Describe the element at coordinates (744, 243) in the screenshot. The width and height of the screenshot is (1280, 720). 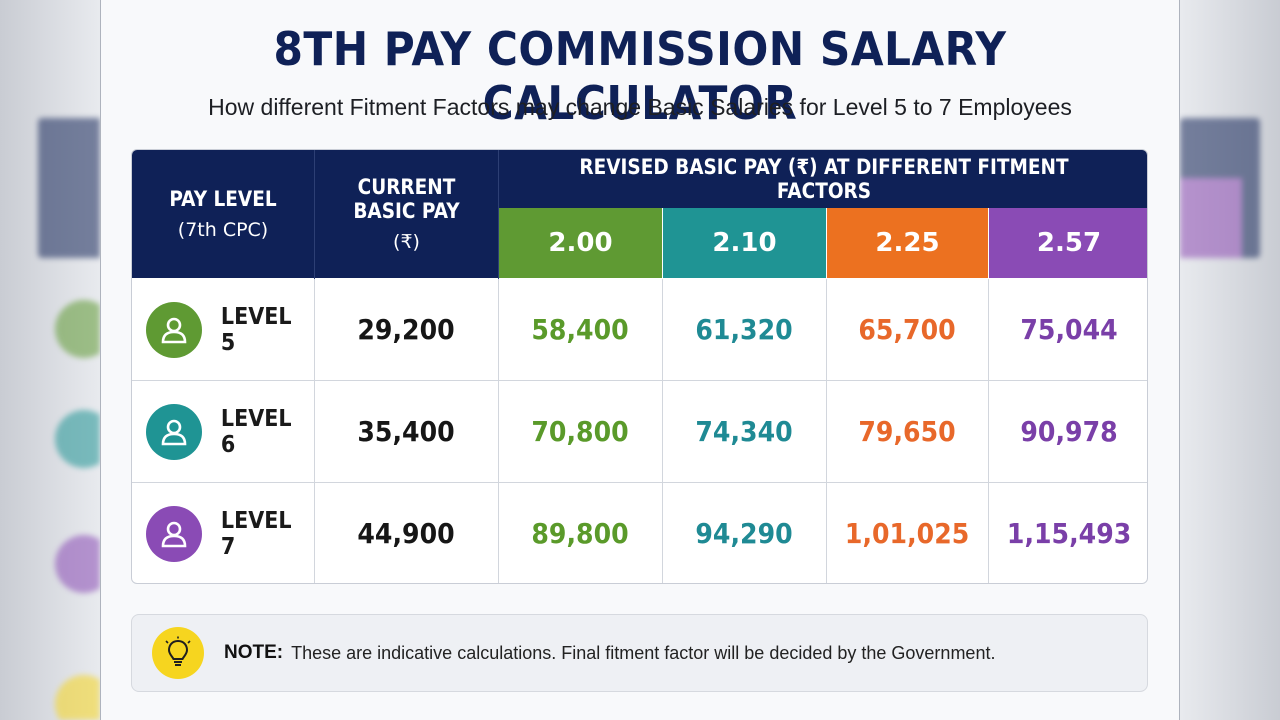
I see `factor-header-2-10: 2.10` at that location.